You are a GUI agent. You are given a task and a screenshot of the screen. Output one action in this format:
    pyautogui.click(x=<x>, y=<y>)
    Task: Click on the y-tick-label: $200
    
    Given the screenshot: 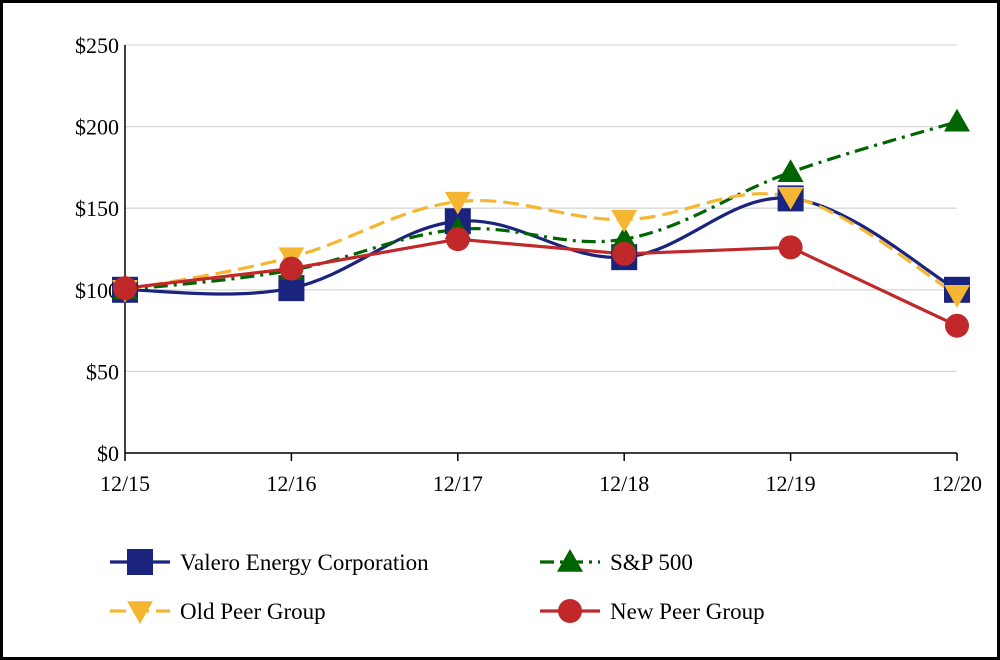 What is the action you would take?
    pyautogui.click(x=97, y=127)
    